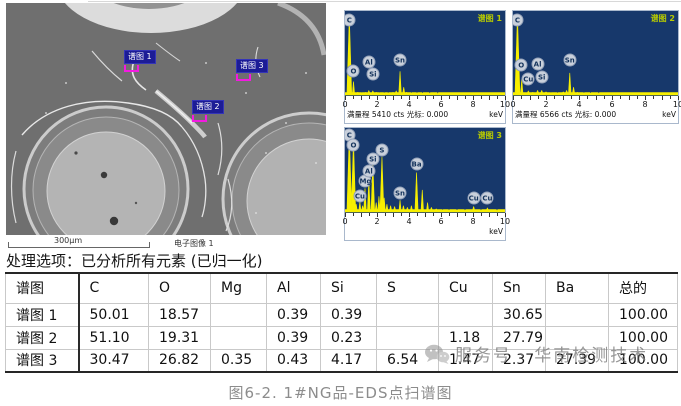 The image size is (681, 406). I want to click on data-cell: 1.18, so click(465, 337).